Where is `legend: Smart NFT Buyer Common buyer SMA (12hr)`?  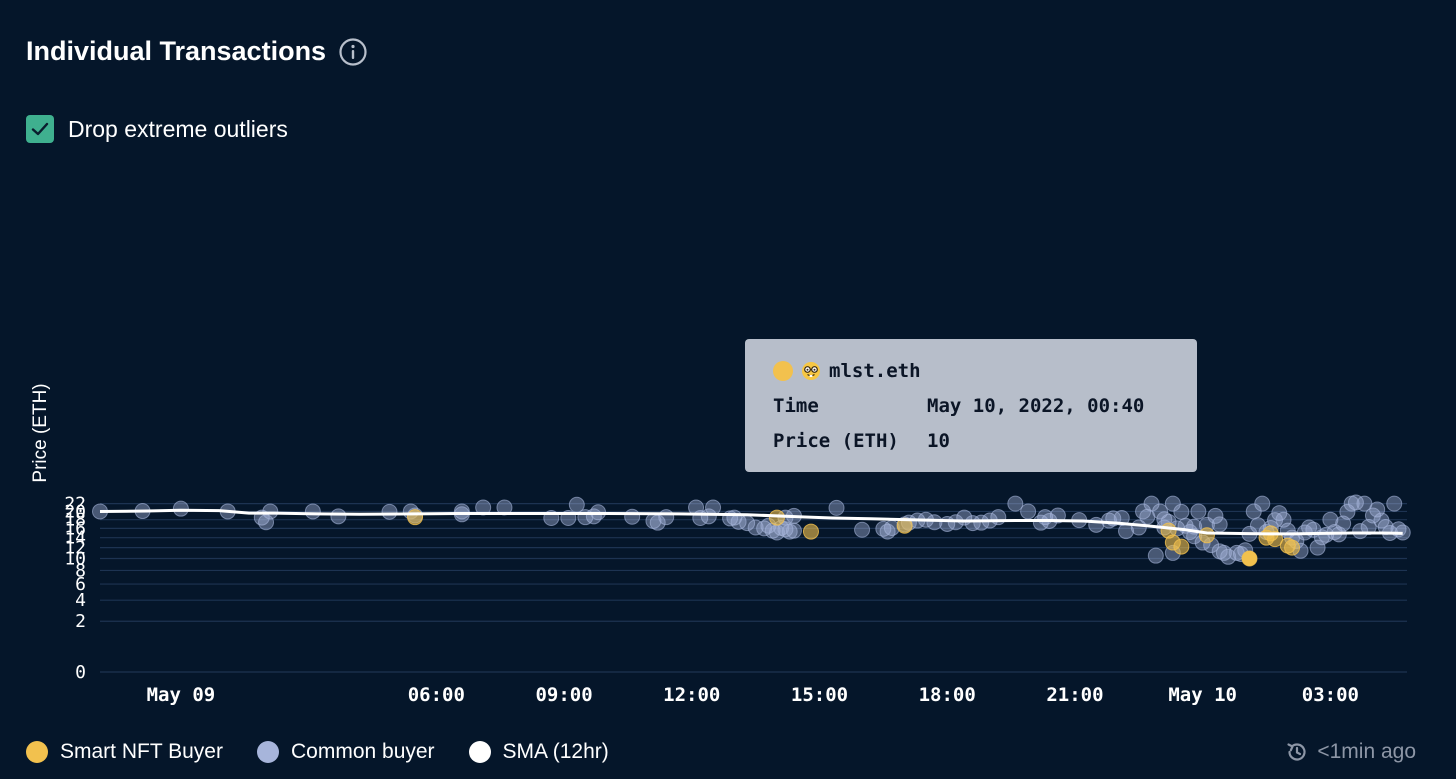
legend: Smart NFT Buyer Common buyer SMA (12hr) is located at coordinates (334, 752).